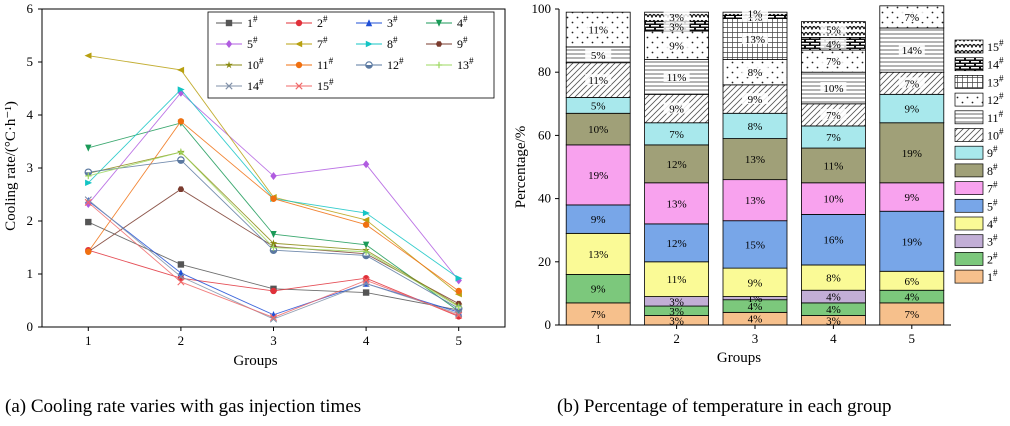  I want to click on legend-item: 9#, so click(976, 152).